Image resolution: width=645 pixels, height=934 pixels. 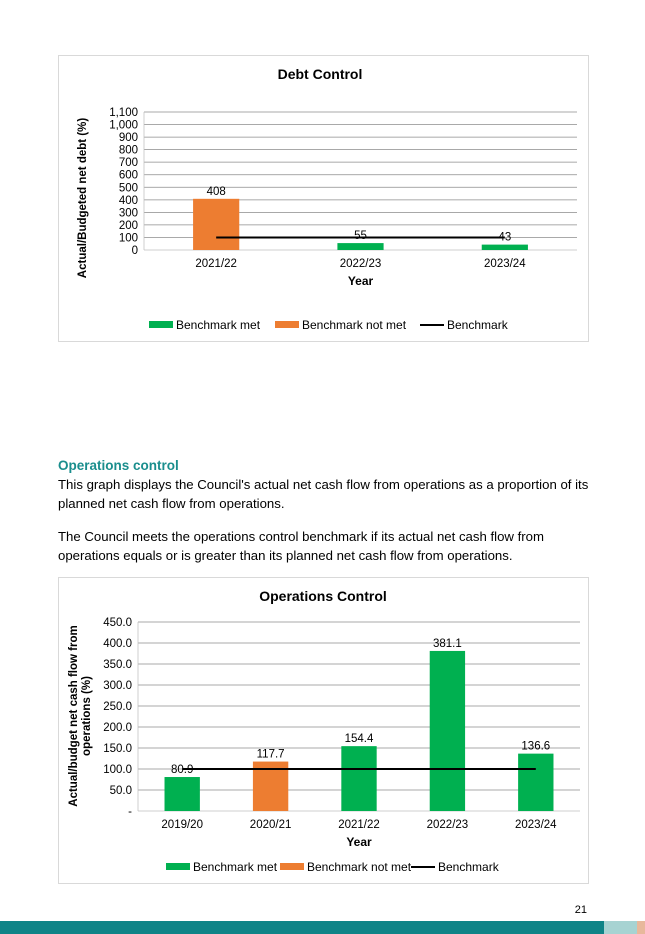 I want to click on y-tick-label: 400, so click(x=128, y=201).